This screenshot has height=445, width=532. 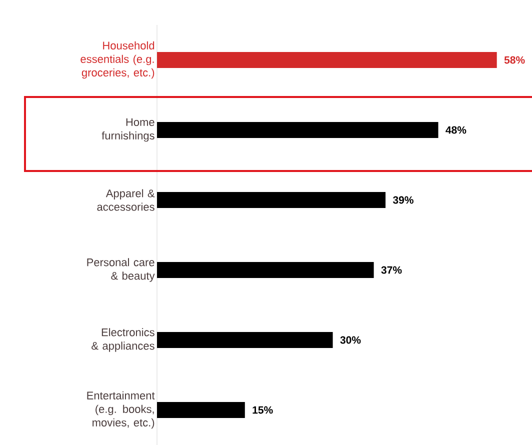 What do you see at coordinates (391, 270) in the screenshot?
I see `data-label: 37%` at bounding box center [391, 270].